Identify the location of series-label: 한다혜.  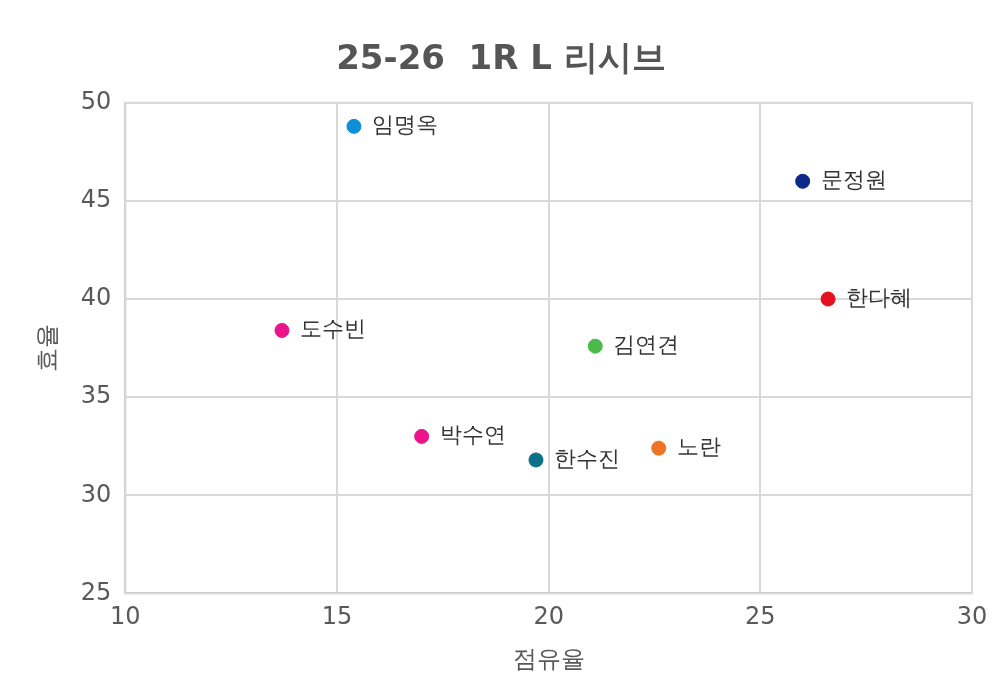
(879, 297).